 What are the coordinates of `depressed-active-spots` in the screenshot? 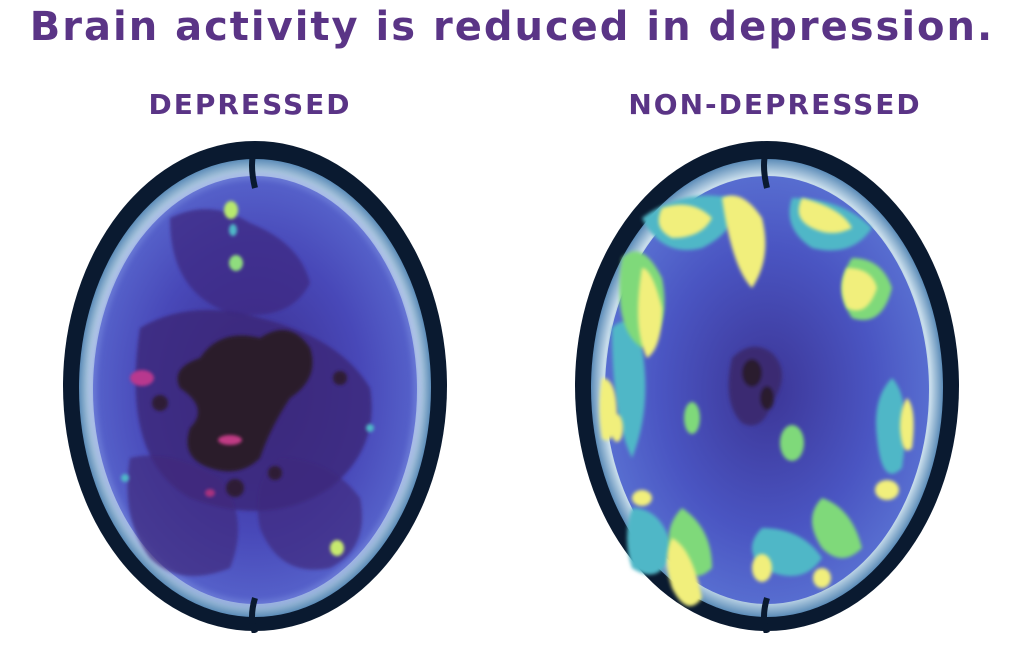 It's located at (247, 378).